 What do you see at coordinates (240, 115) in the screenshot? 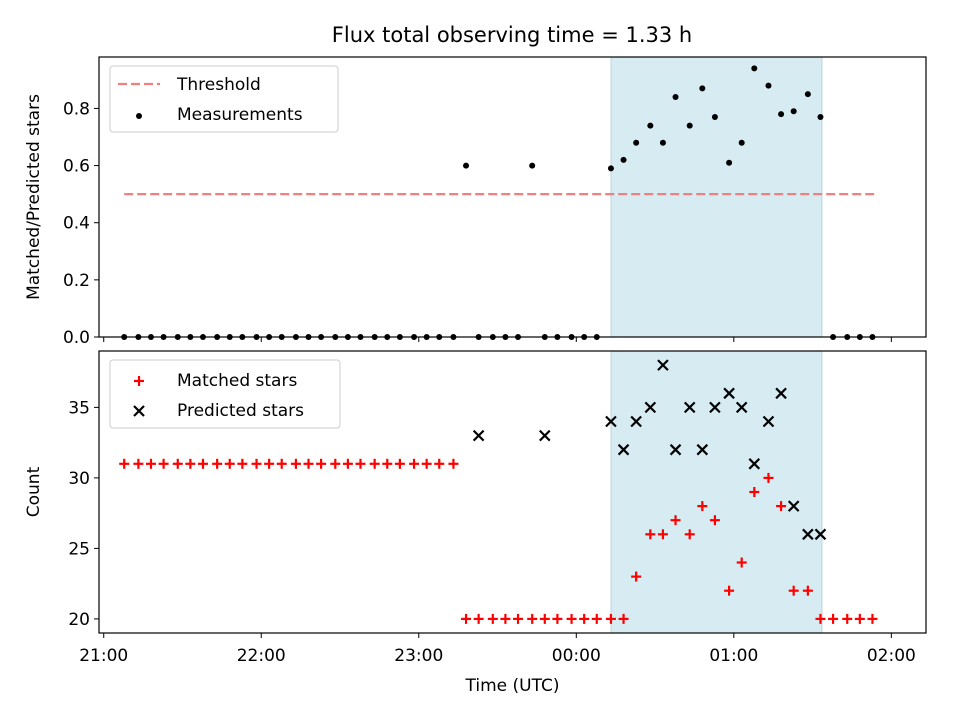
I see `legend-measurements-label: Measurements` at bounding box center [240, 115].